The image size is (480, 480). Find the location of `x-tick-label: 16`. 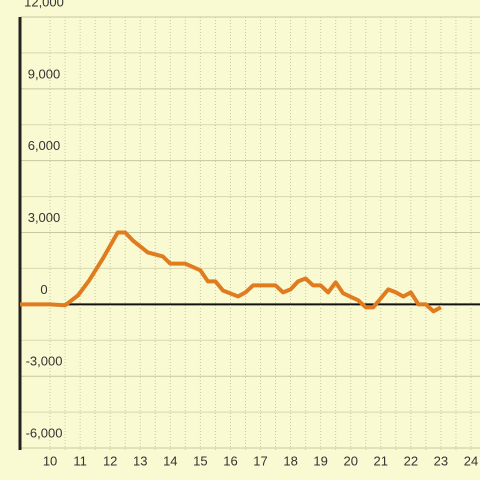

x-tick-label: 16 is located at coordinates (230, 460).